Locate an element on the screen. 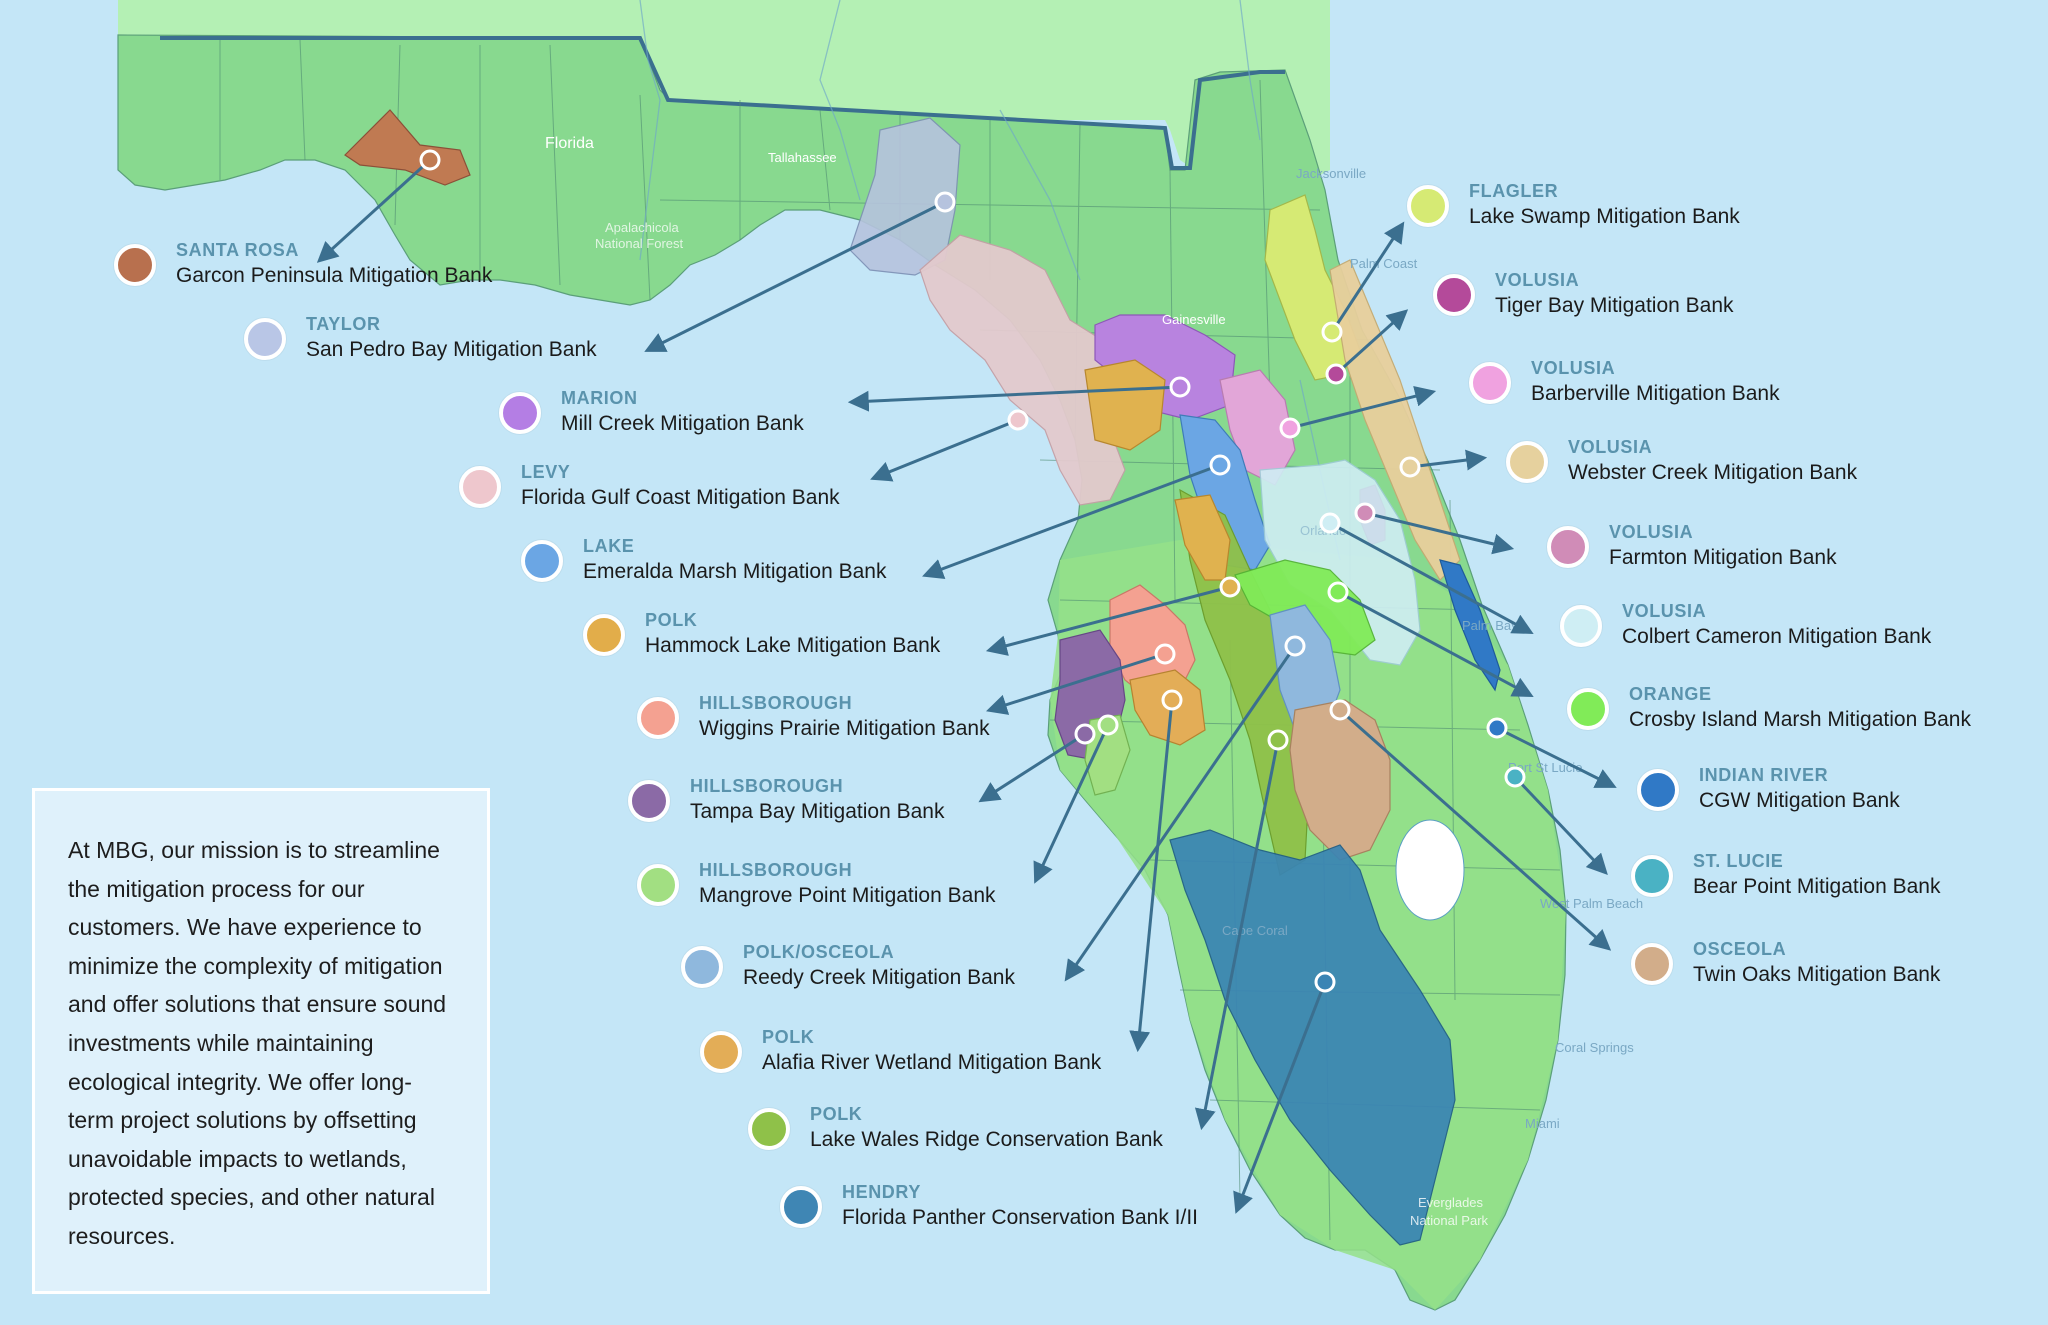  pin-farmton is located at coordinates (1365, 513).